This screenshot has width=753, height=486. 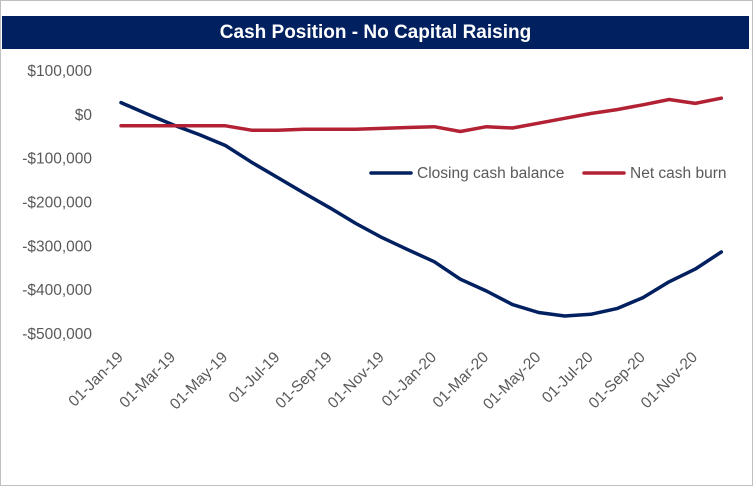 I want to click on x-tick-label: 01-May-20, so click(x=512, y=381).